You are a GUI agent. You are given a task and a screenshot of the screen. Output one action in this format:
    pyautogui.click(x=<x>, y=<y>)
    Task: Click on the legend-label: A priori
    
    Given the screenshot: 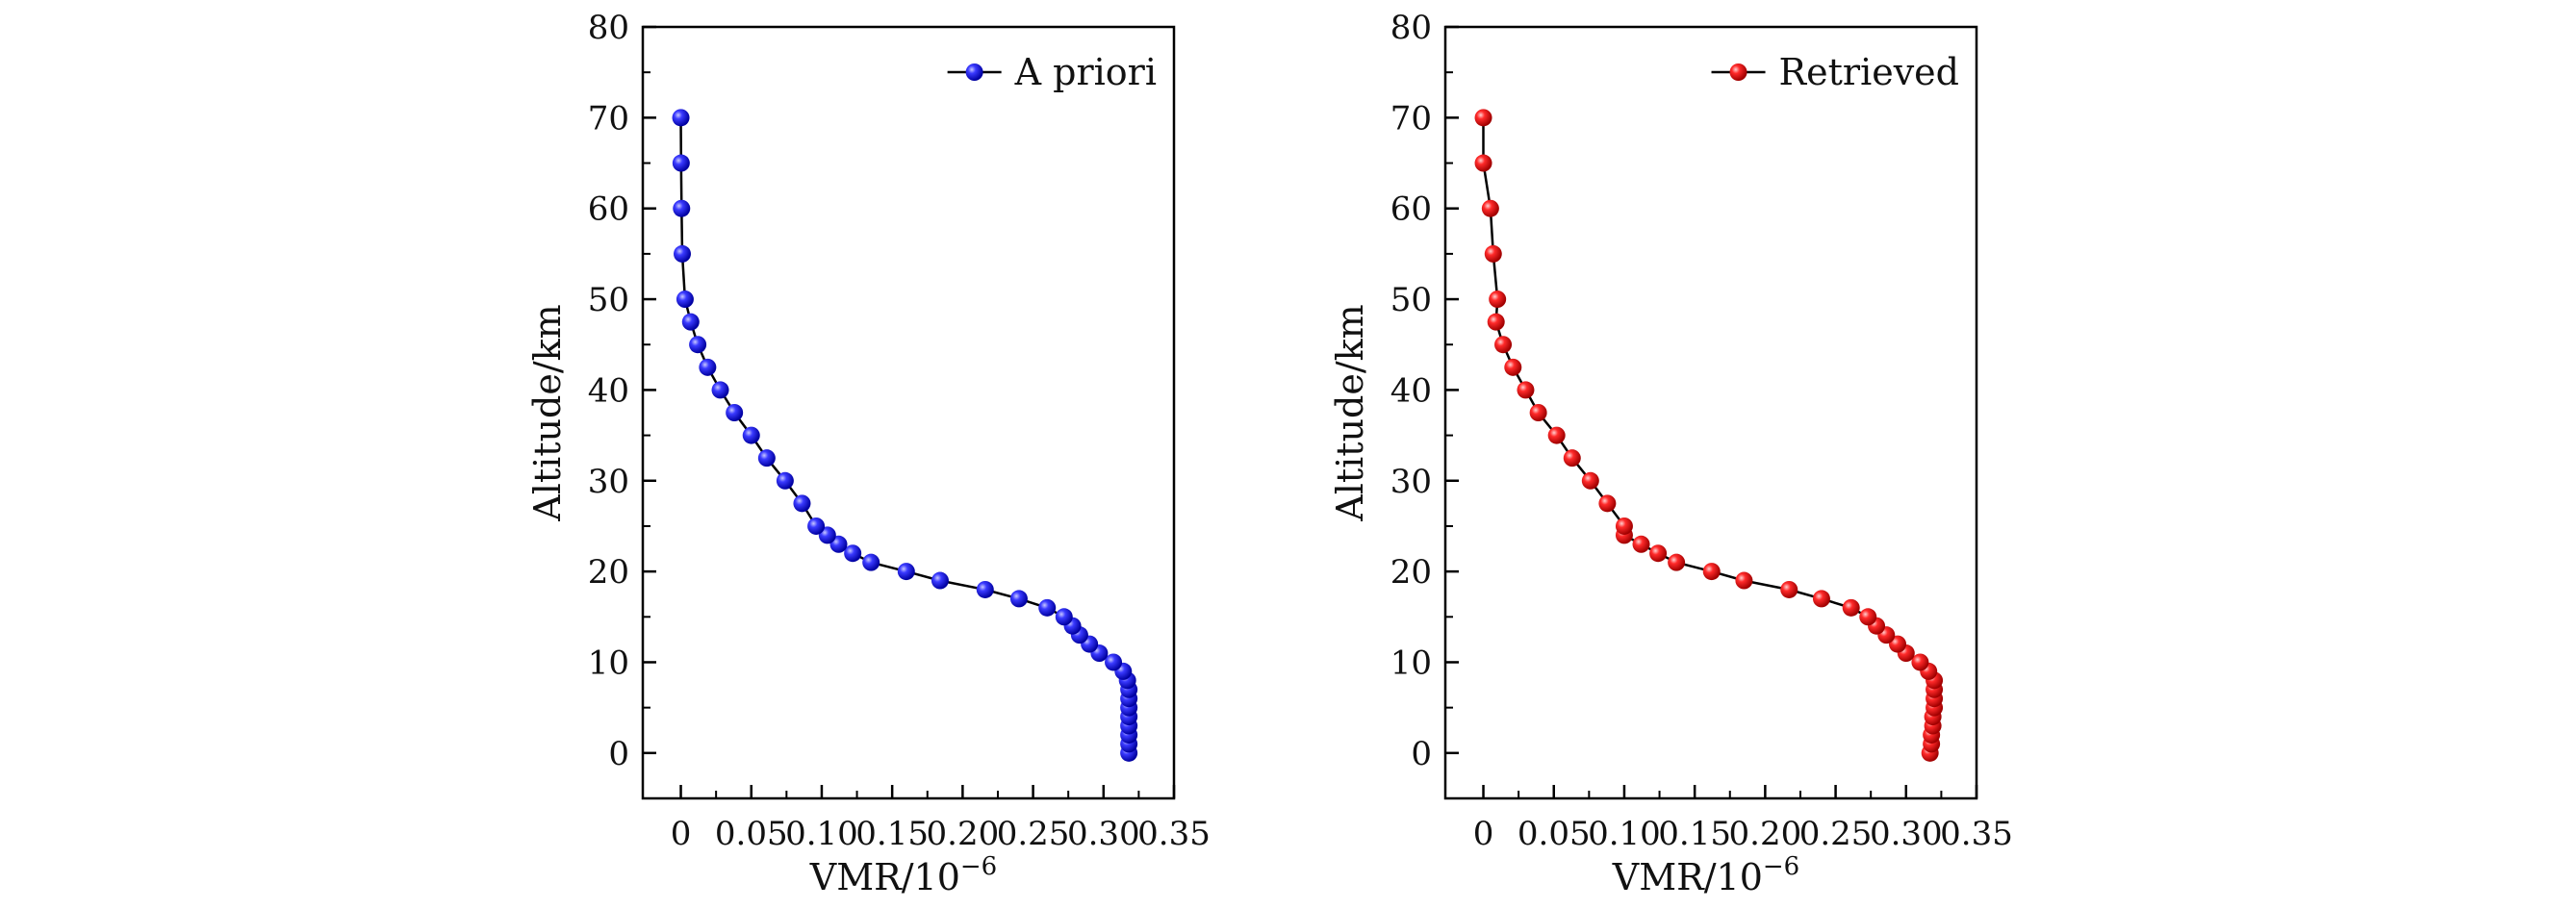 What is the action you would take?
    pyautogui.click(x=1085, y=72)
    